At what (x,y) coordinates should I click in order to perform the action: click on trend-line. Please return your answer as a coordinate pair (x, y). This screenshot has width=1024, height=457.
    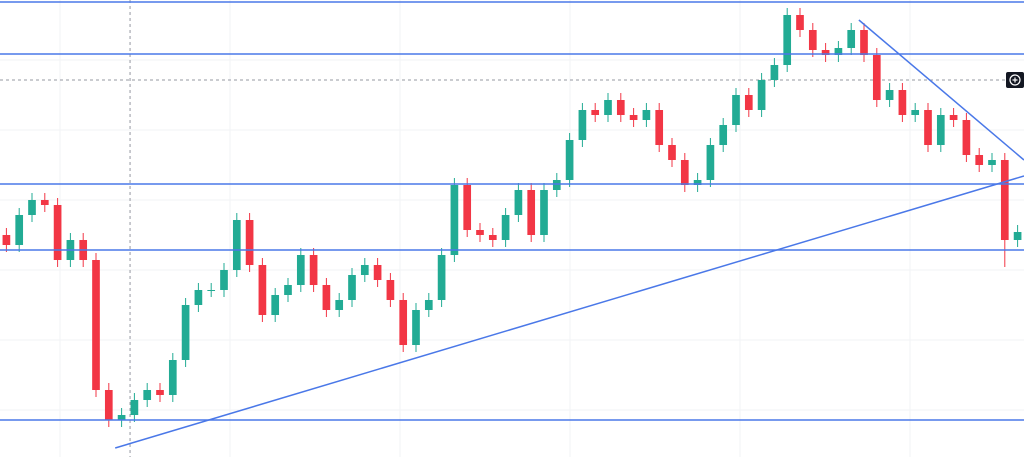
    Looking at the image, I should click on (941, 90).